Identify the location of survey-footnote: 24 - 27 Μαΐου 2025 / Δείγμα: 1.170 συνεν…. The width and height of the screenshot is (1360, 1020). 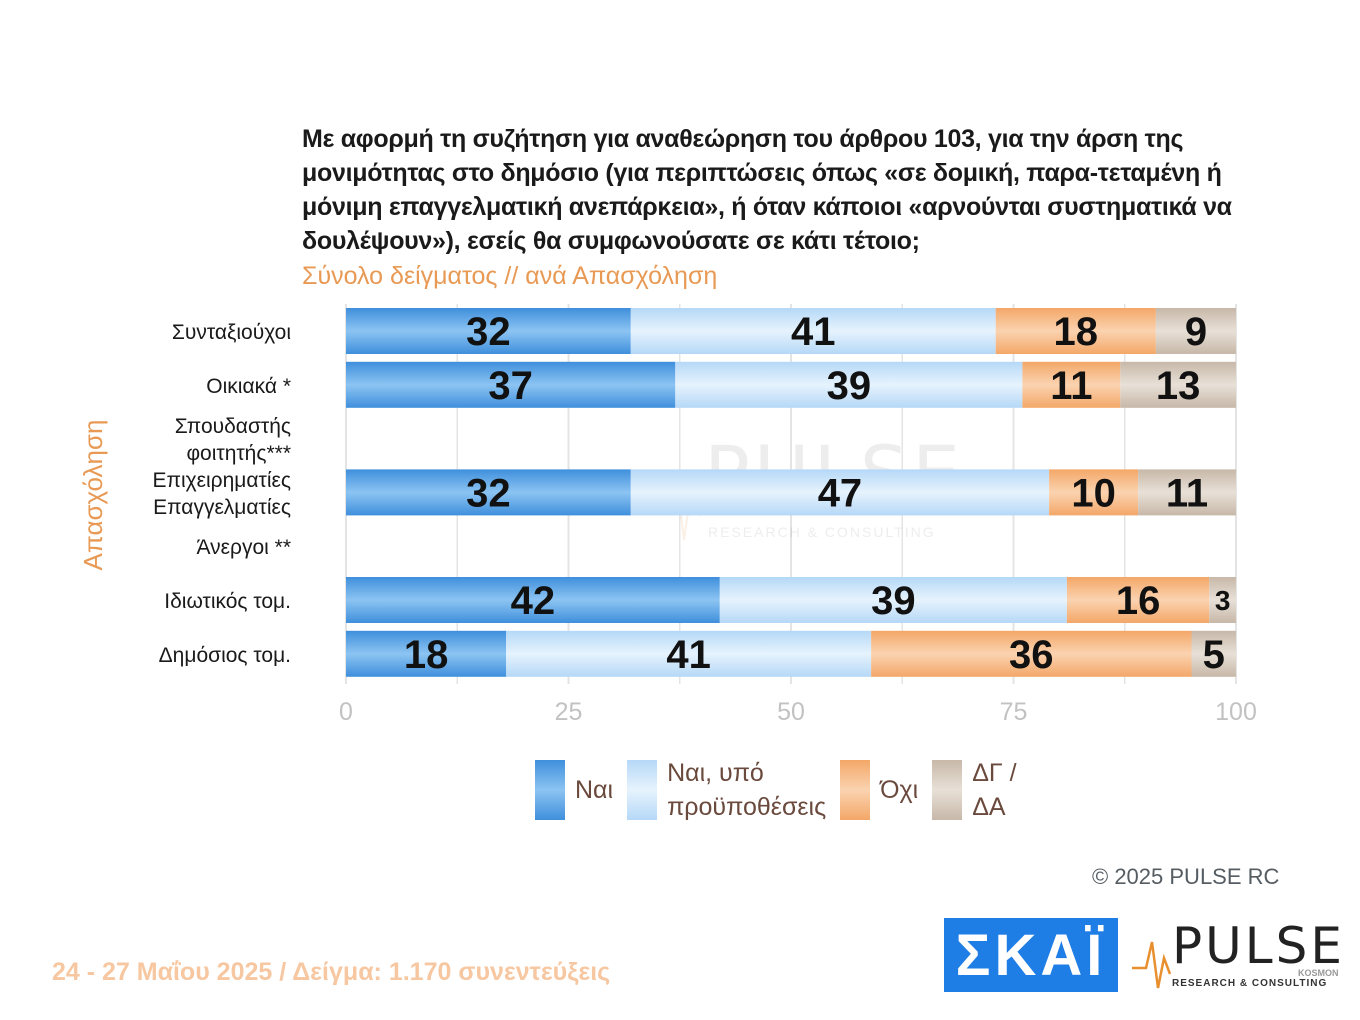
(331, 972).